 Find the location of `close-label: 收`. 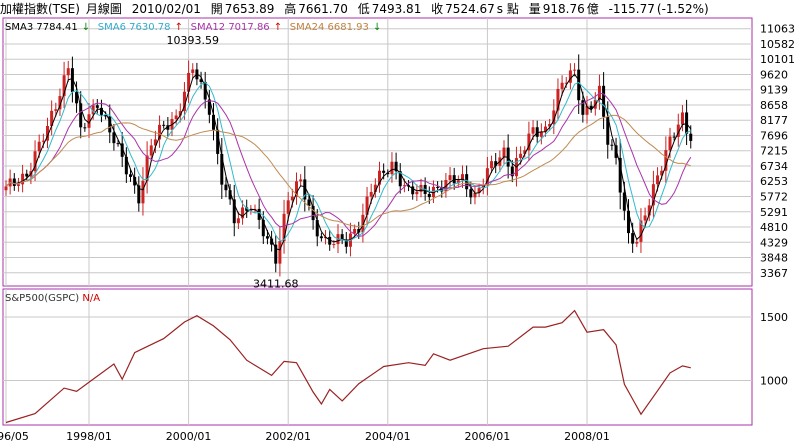

close-label: 收 is located at coordinates (437, 9).